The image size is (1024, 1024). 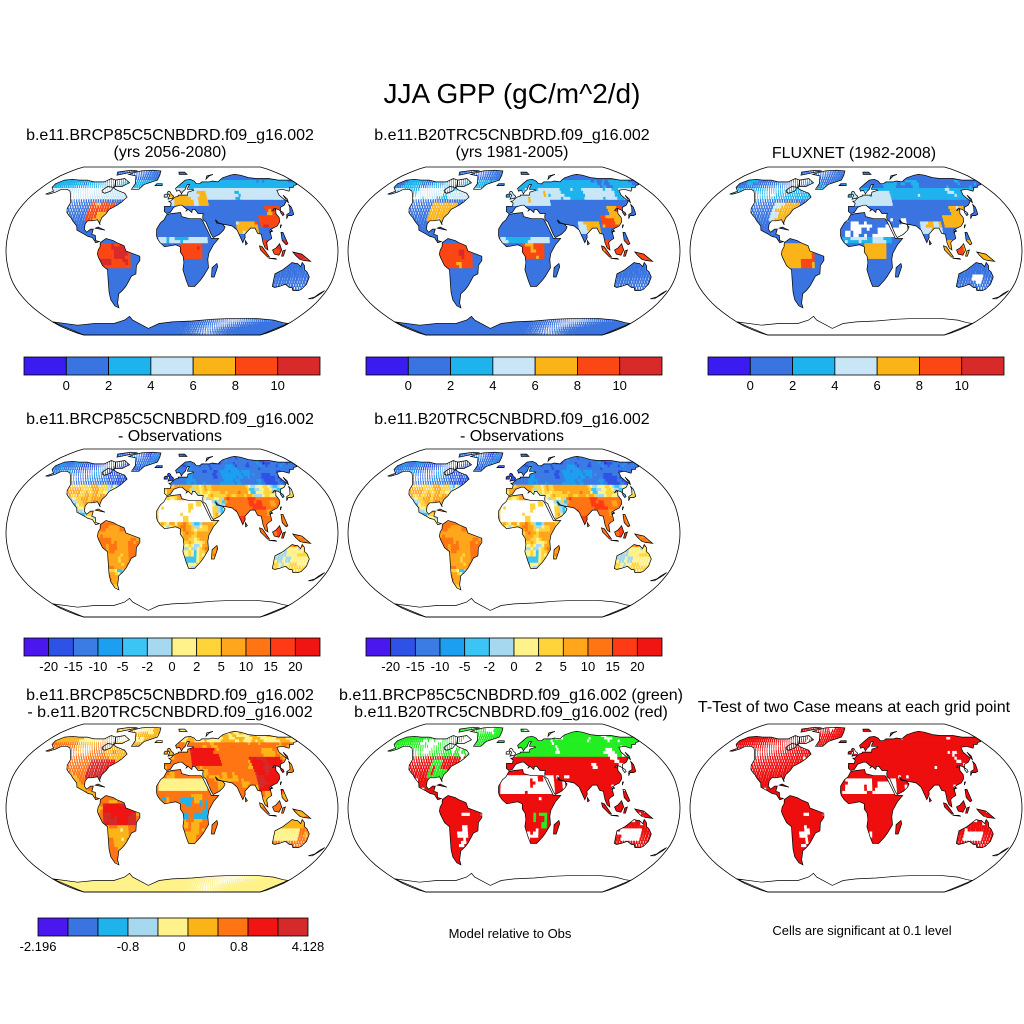 I want to click on colorbar-panel-1: 0 2 4 6 8 10, so click(x=190, y=376).